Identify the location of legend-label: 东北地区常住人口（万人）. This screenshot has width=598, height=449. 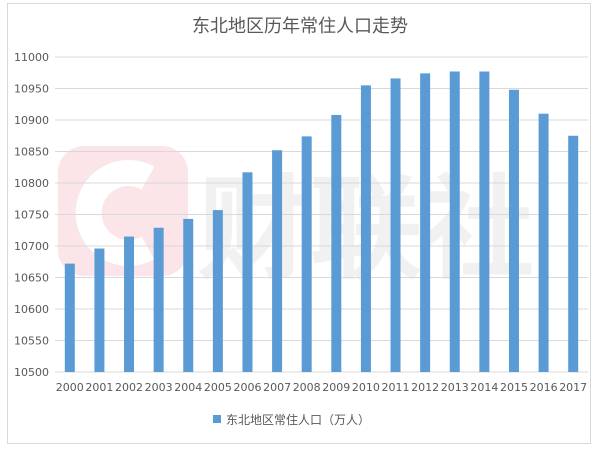
(298, 420).